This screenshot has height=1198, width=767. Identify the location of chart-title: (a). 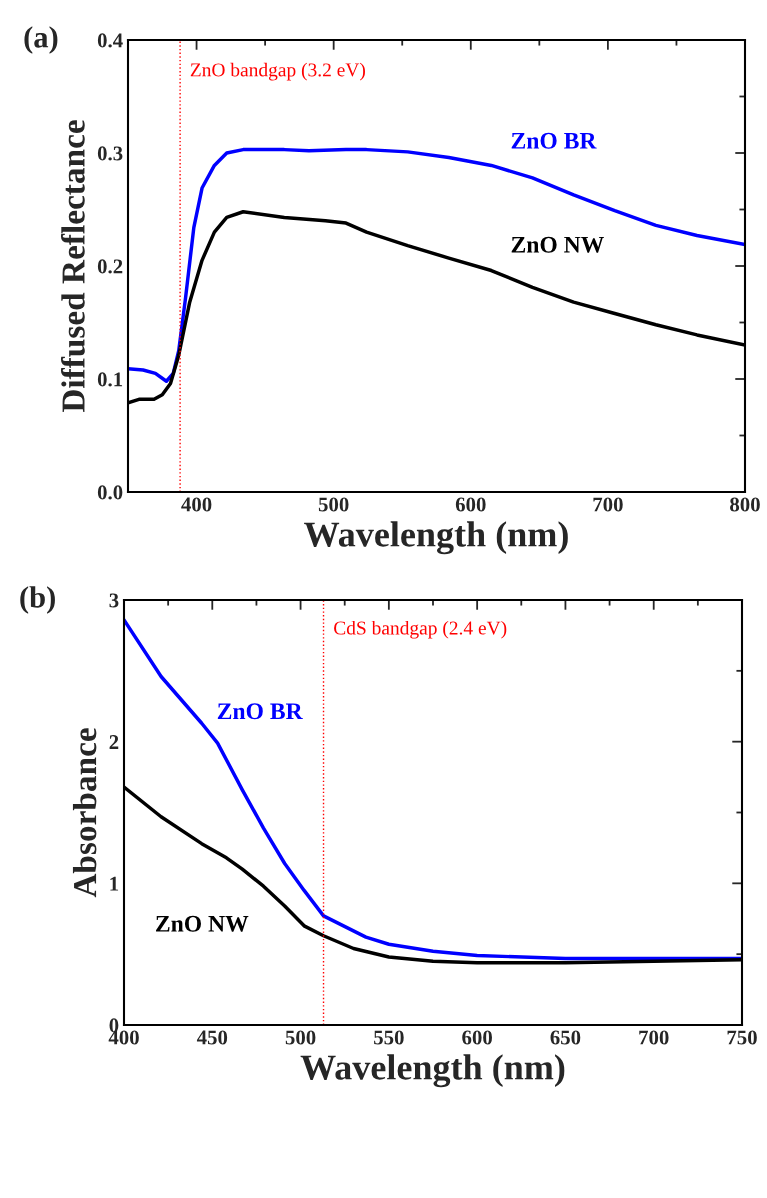
(41, 40).